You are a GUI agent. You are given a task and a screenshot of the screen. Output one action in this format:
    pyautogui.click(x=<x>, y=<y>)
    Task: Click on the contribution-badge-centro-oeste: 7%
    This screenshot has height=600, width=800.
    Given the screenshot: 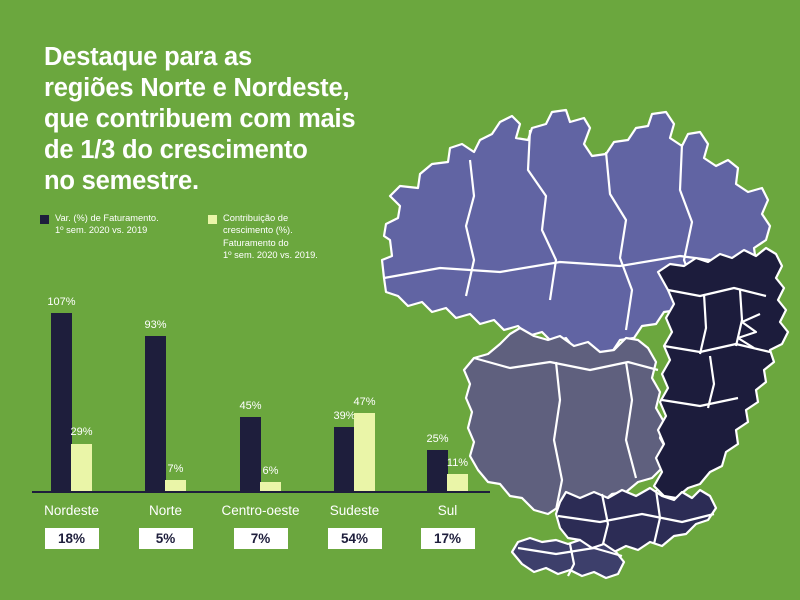 What is the action you would take?
    pyautogui.click(x=260, y=538)
    